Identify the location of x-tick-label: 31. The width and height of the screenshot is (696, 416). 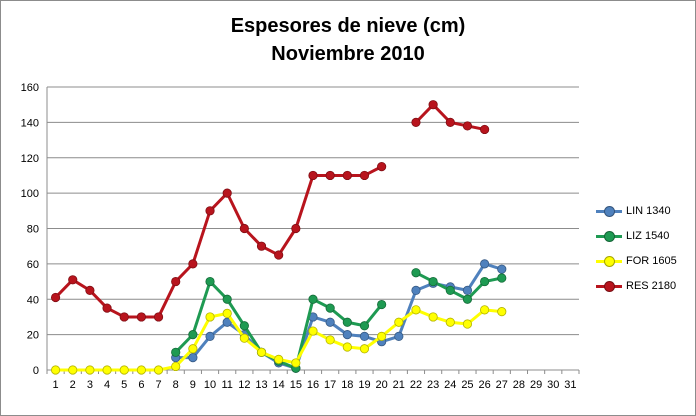
(570, 385).